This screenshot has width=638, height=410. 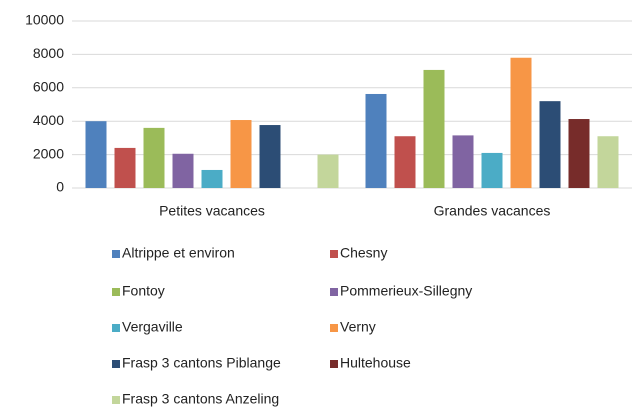 What do you see at coordinates (48, 153) in the screenshot?
I see `y-tick-label: 2000` at bounding box center [48, 153].